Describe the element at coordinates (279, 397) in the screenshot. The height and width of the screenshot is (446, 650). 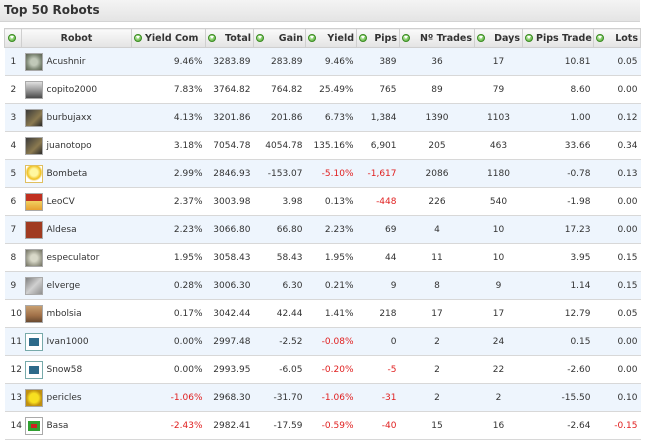
I see `cell-gain: -31.70` at that location.